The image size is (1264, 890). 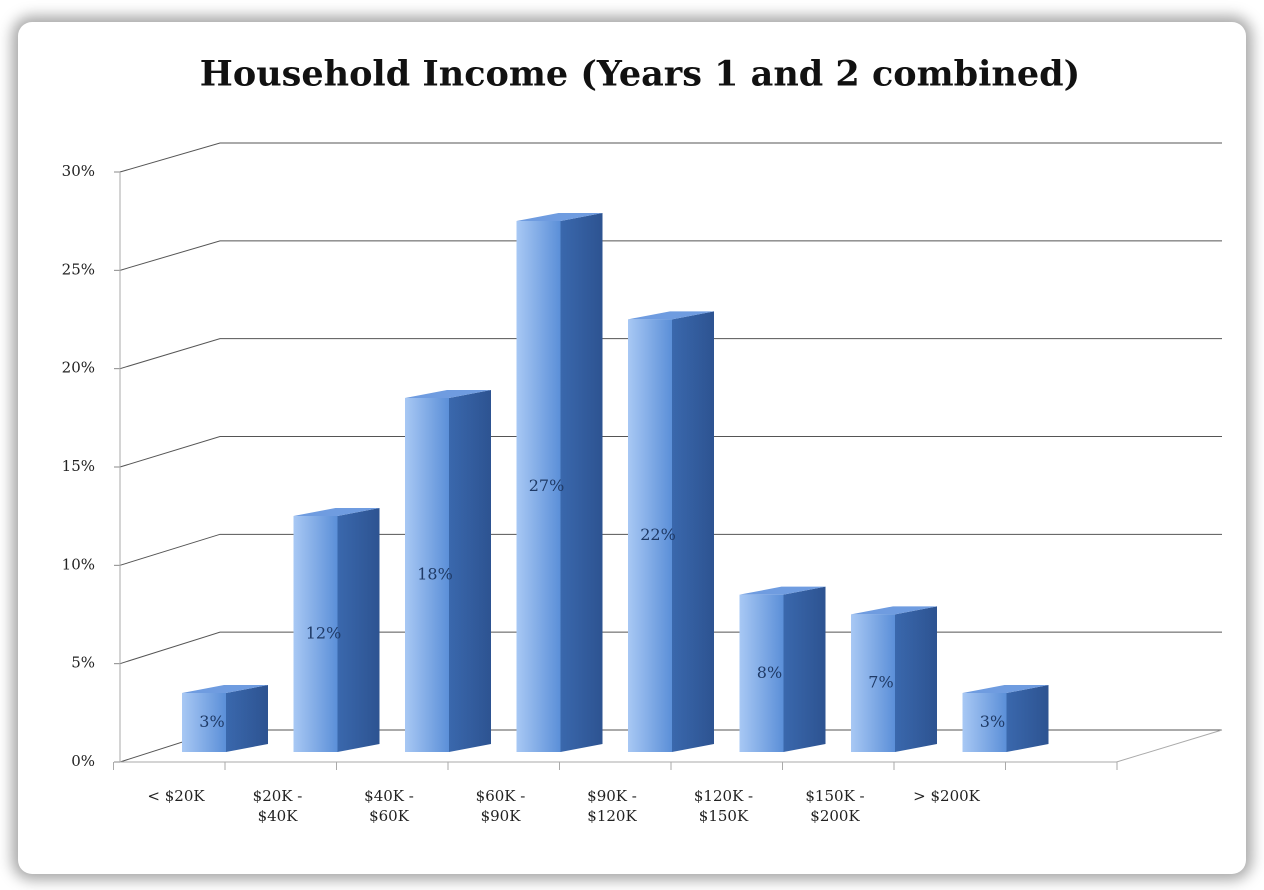 What do you see at coordinates (946, 796) in the screenshot?
I see `x-tick-label: > $200K` at bounding box center [946, 796].